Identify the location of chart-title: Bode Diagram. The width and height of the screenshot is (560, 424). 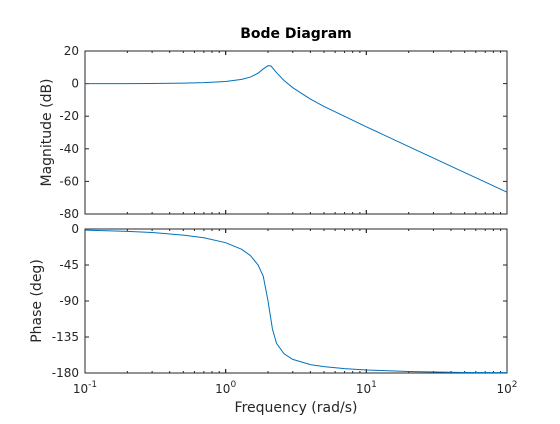
(296, 34).